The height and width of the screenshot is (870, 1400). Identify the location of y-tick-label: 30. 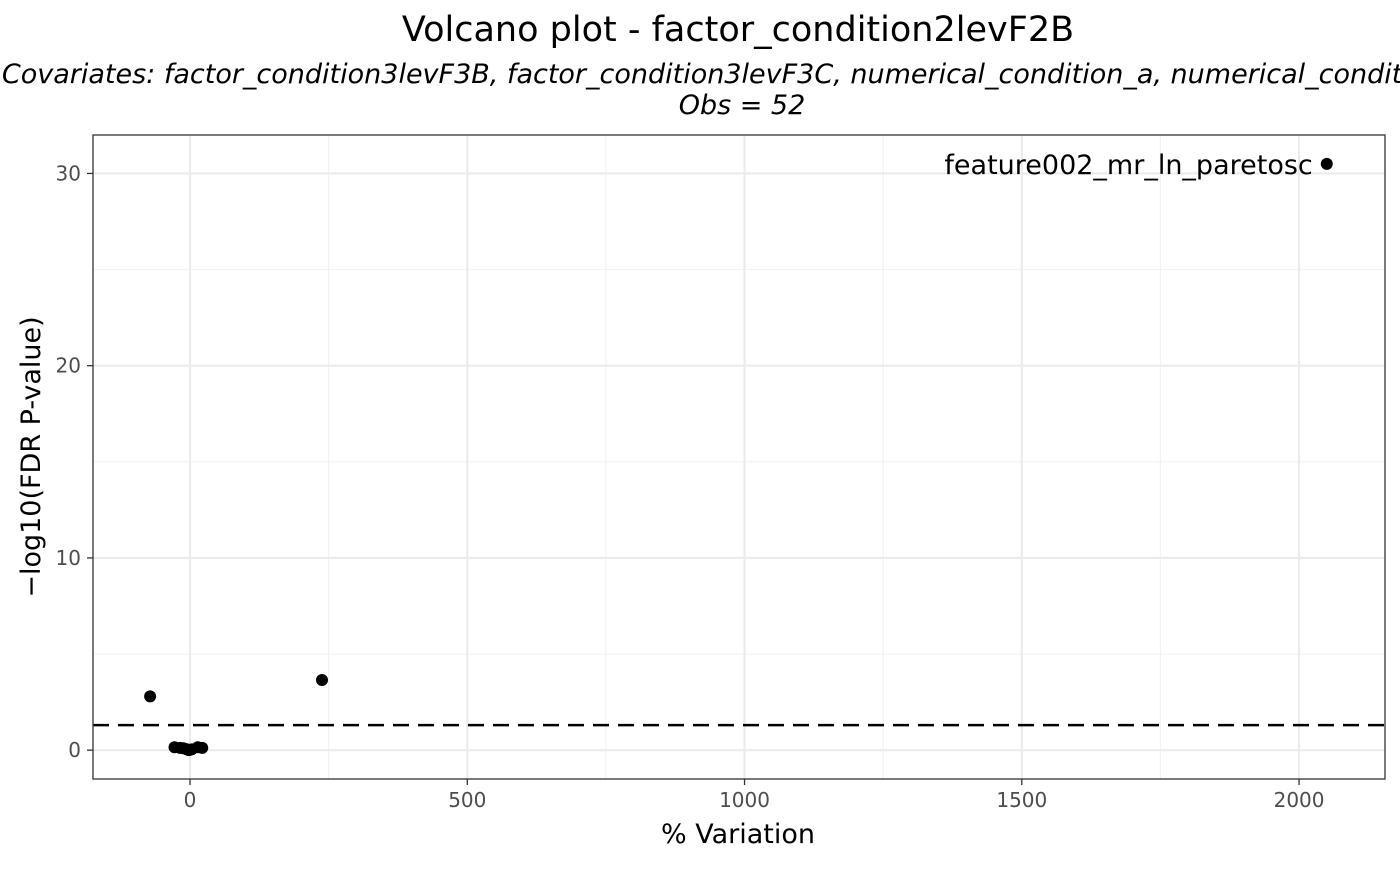
(68, 173).